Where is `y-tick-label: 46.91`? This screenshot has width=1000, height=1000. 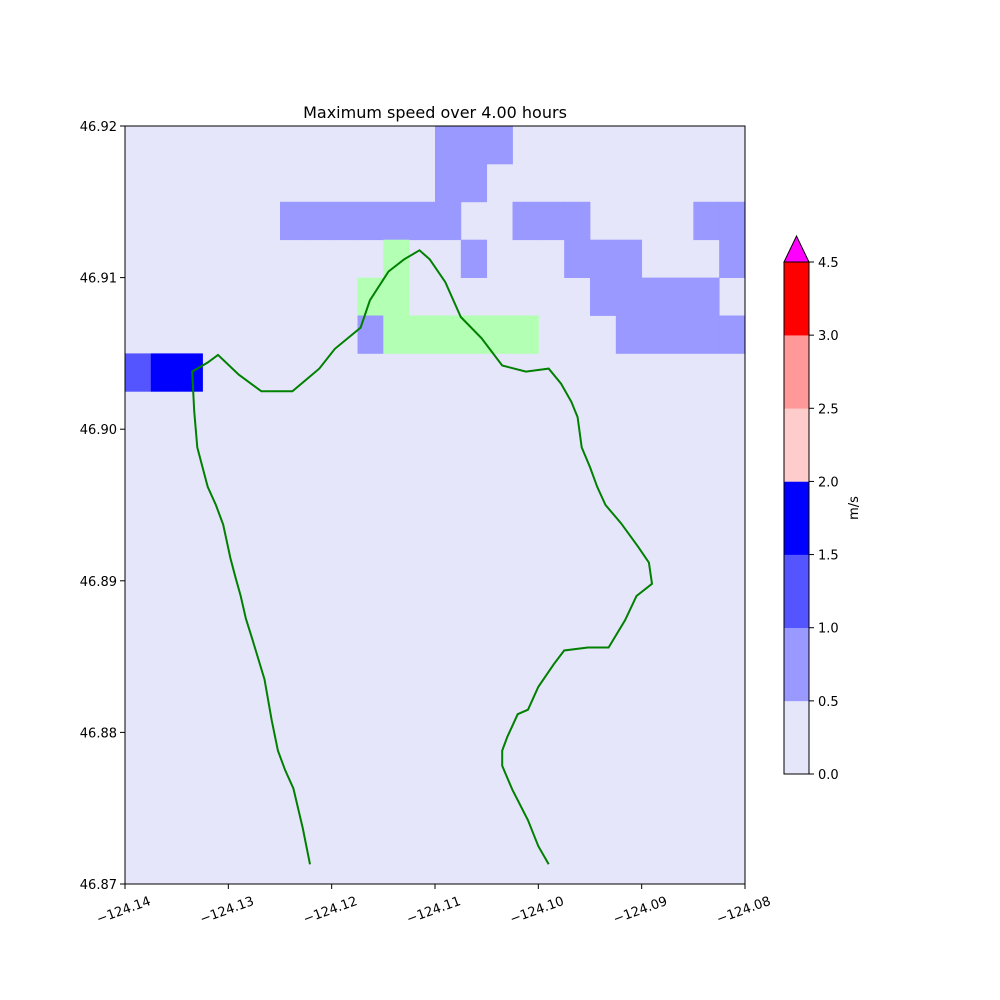 y-tick-label: 46.91 is located at coordinates (98, 279).